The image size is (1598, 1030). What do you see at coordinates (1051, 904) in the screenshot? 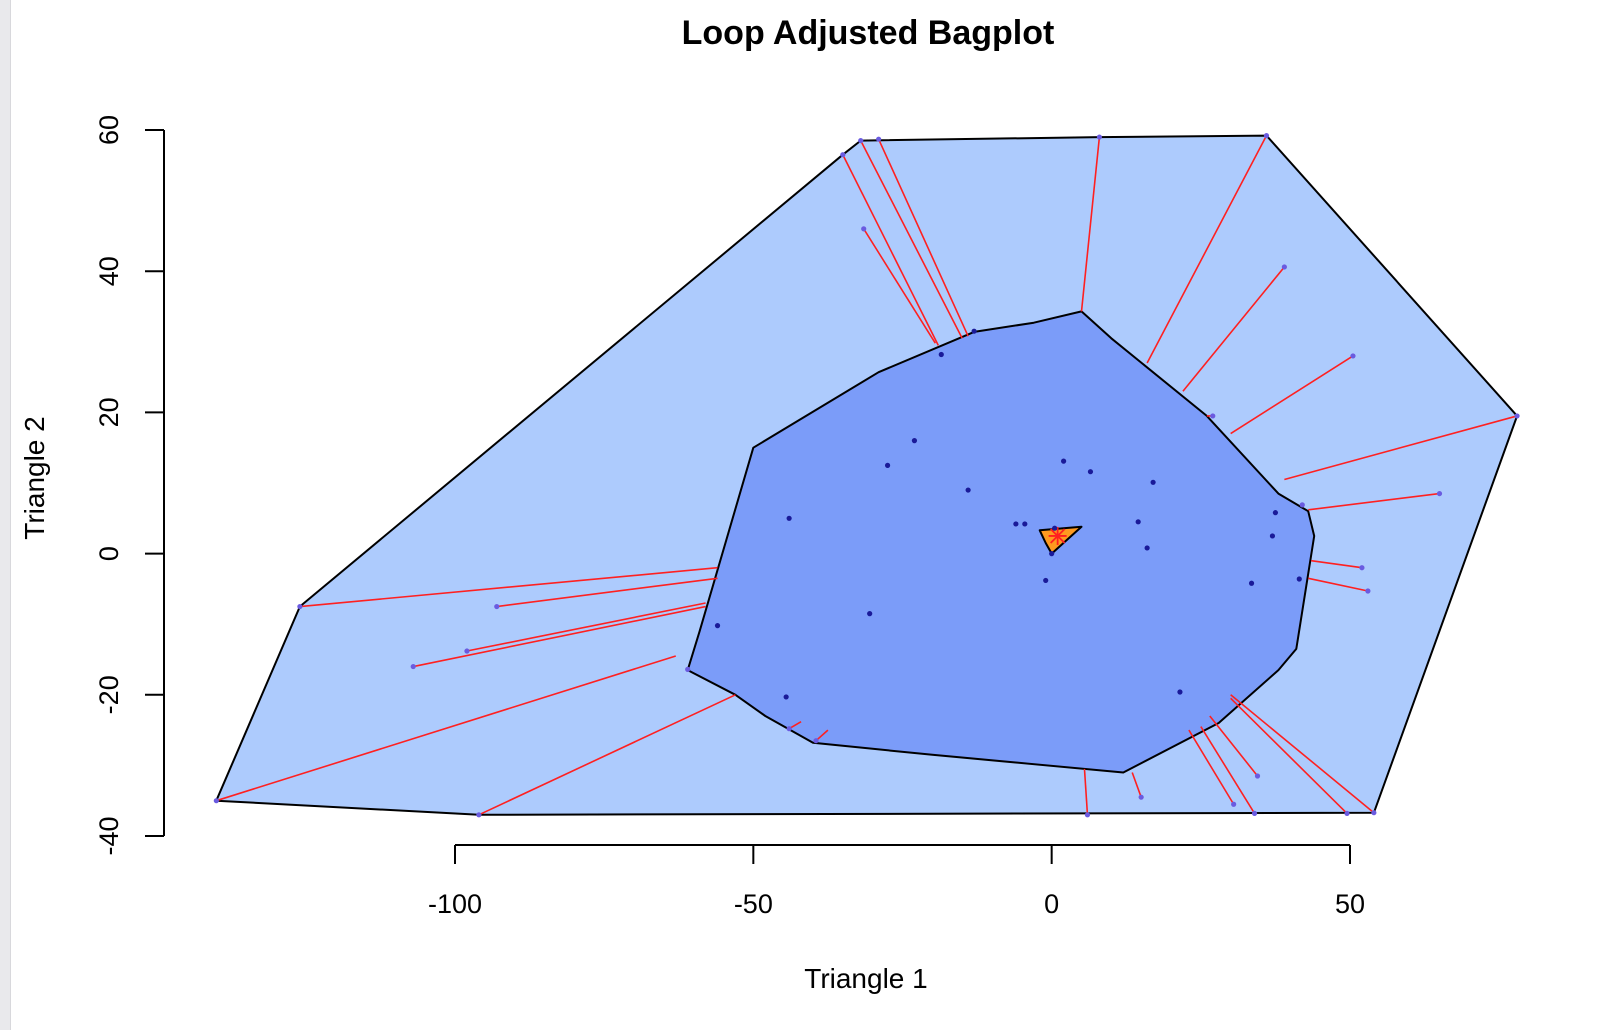
I see `x-tick-label: 0` at bounding box center [1051, 904].